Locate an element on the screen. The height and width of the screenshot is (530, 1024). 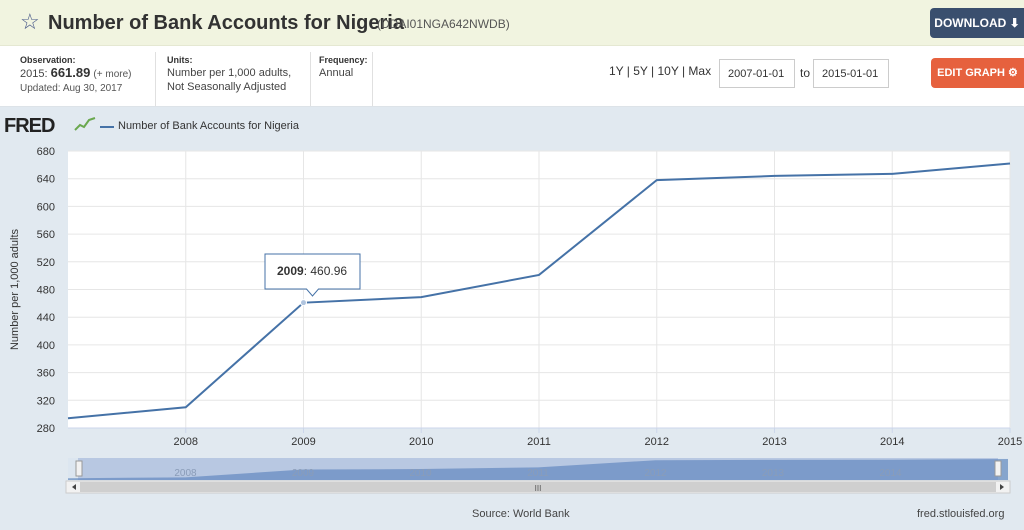
more-link: (+ more) is located at coordinates (112, 74).